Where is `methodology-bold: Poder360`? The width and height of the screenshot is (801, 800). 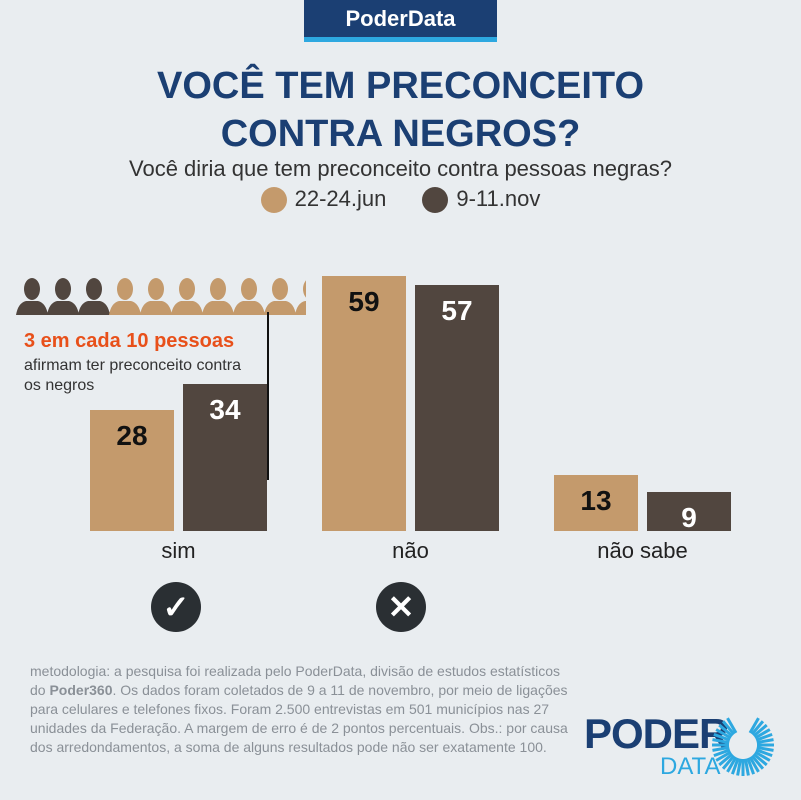 methodology-bold: Poder360 is located at coordinates (81, 690).